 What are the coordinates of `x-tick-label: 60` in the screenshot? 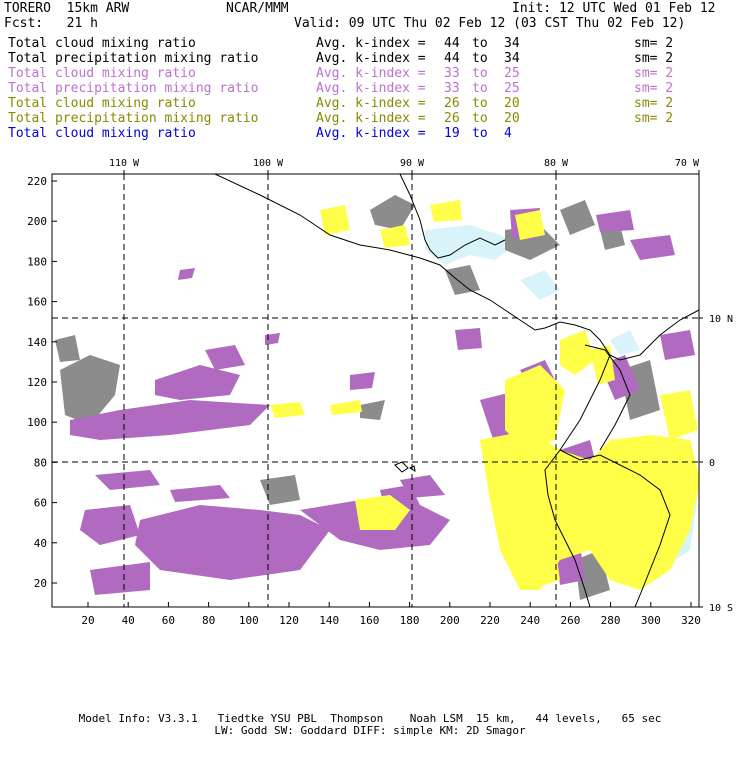 It's located at (168, 620).